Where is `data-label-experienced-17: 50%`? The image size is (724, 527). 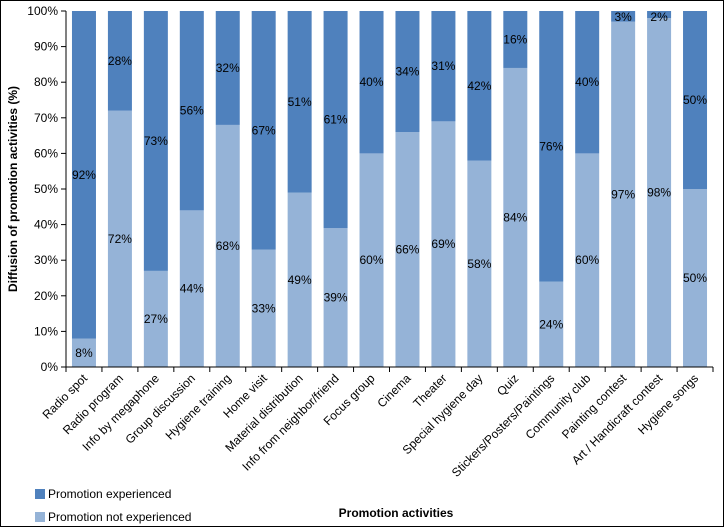 data-label-experienced-17: 50% is located at coordinates (695, 100).